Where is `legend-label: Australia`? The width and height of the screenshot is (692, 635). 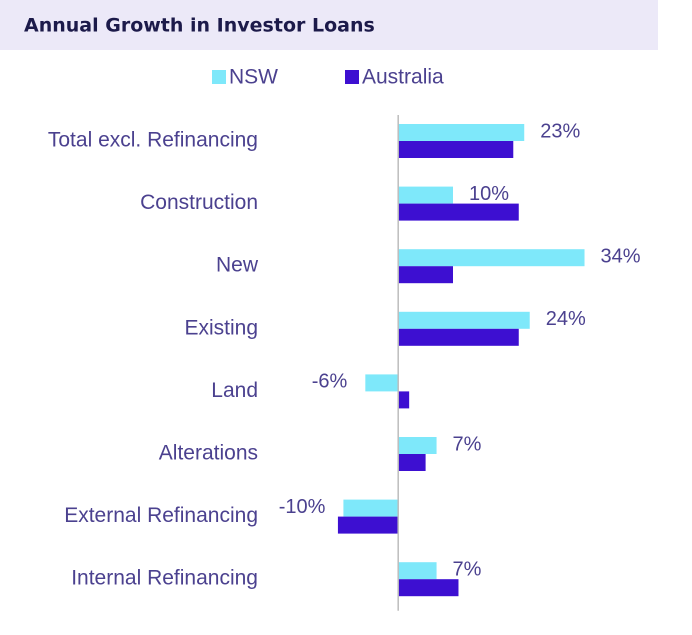 legend-label: Australia is located at coordinates (403, 77).